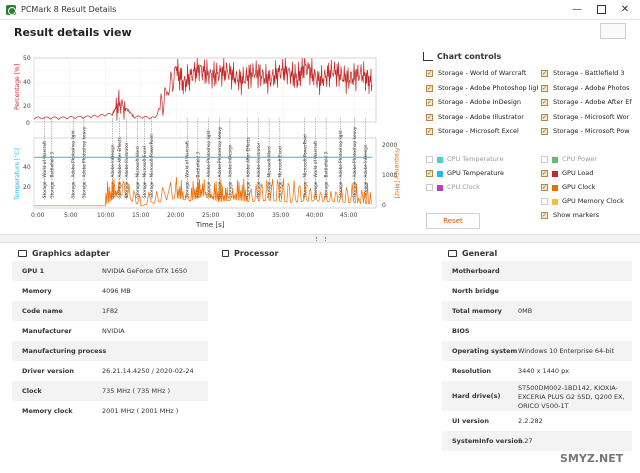  Describe the element at coordinates (577, 9) in the screenshot. I see `minimize-button: —` at that location.